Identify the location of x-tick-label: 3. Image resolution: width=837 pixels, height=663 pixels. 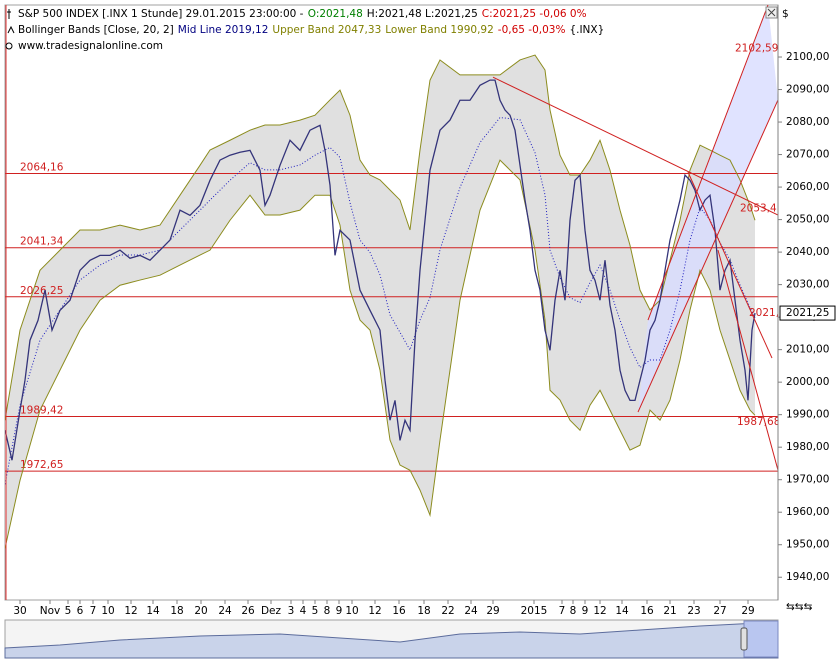
(291, 611).